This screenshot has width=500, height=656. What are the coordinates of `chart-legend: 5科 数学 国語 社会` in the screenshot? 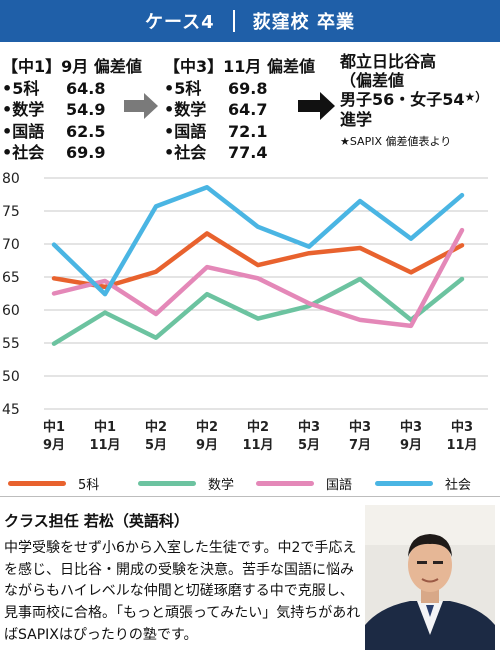 It's located at (250, 482).